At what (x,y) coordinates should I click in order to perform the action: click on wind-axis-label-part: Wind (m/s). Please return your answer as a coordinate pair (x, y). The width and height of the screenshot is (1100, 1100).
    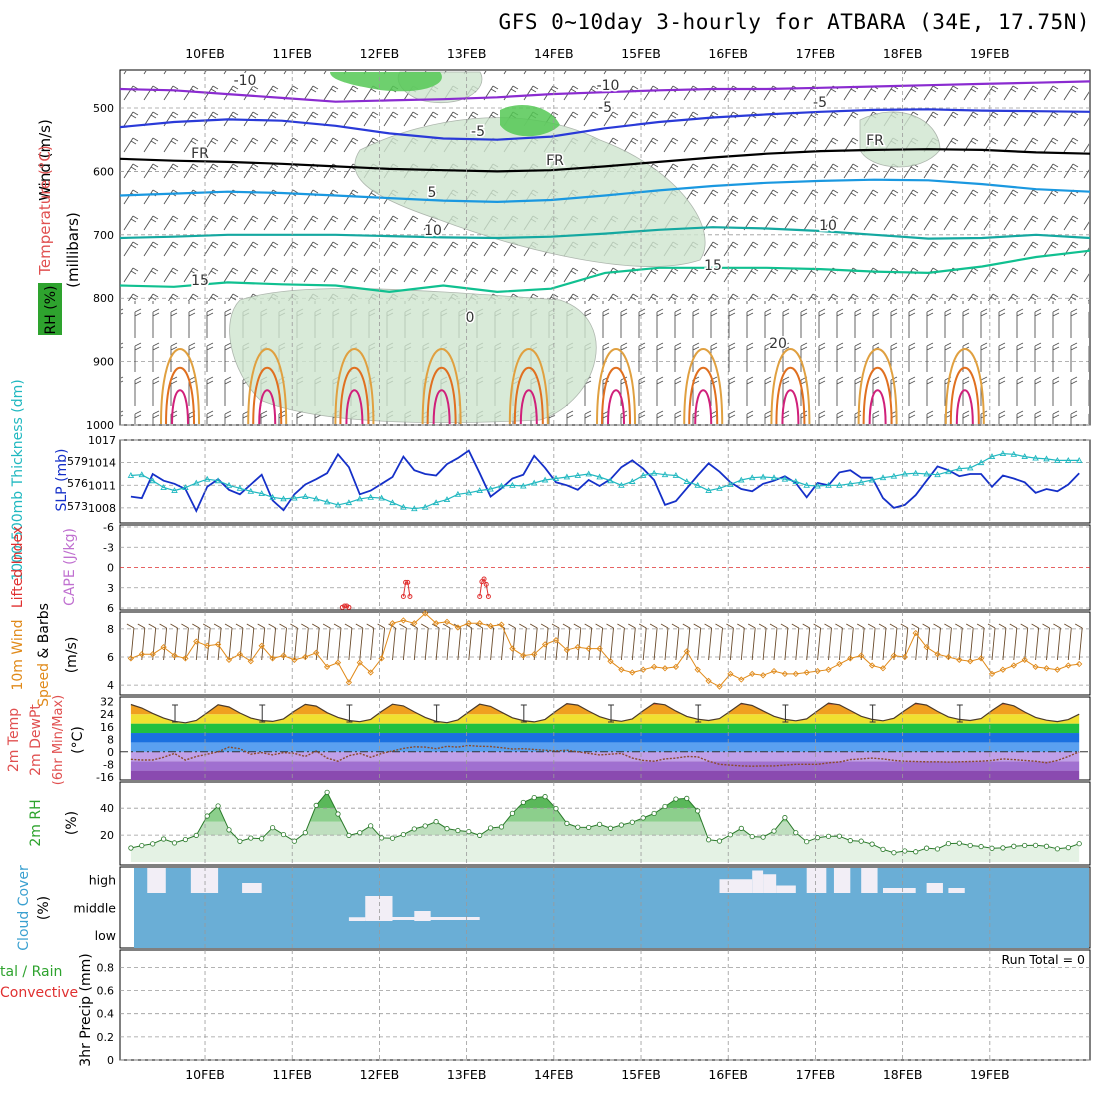
    Looking at the image, I should click on (45, 160).